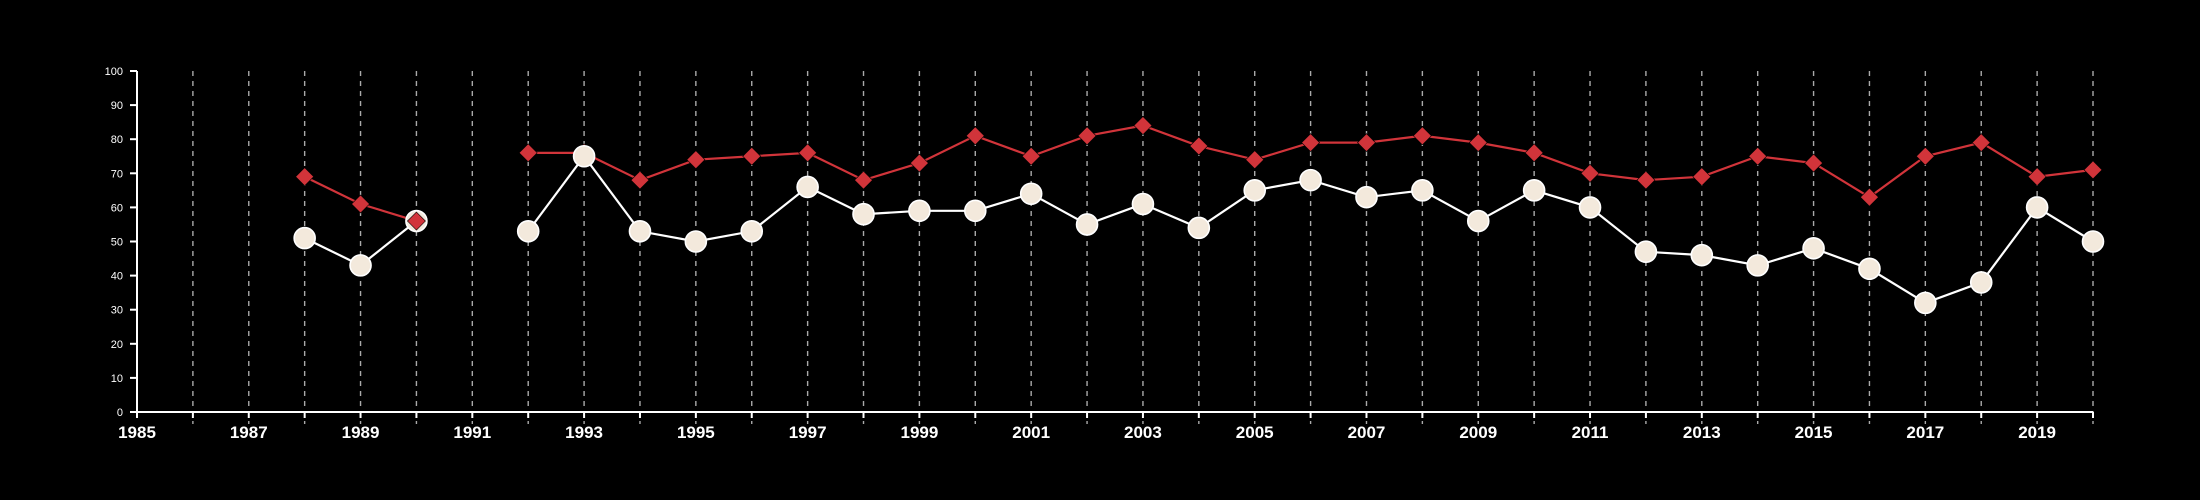 This screenshot has width=2200, height=500. What do you see at coordinates (1813, 248) in the screenshot?
I see `cream-marker-2015` at bounding box center [1813, 248].